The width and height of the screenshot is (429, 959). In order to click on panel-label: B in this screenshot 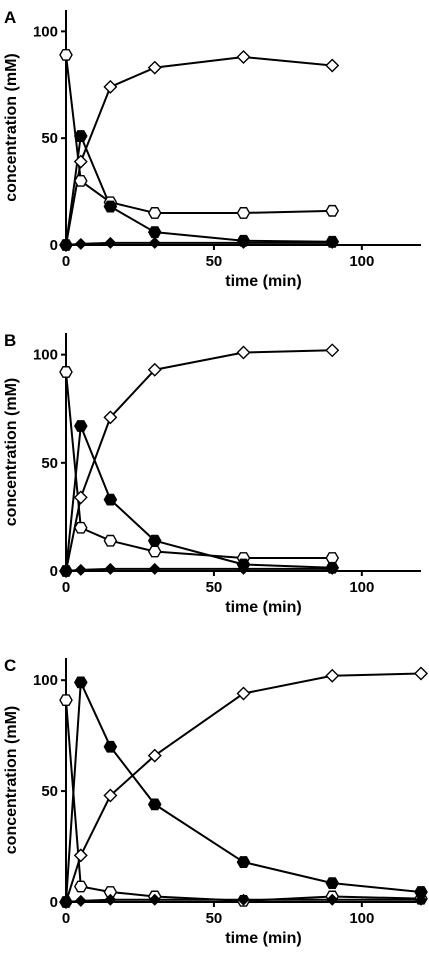, I will do `click(10, 340)`.